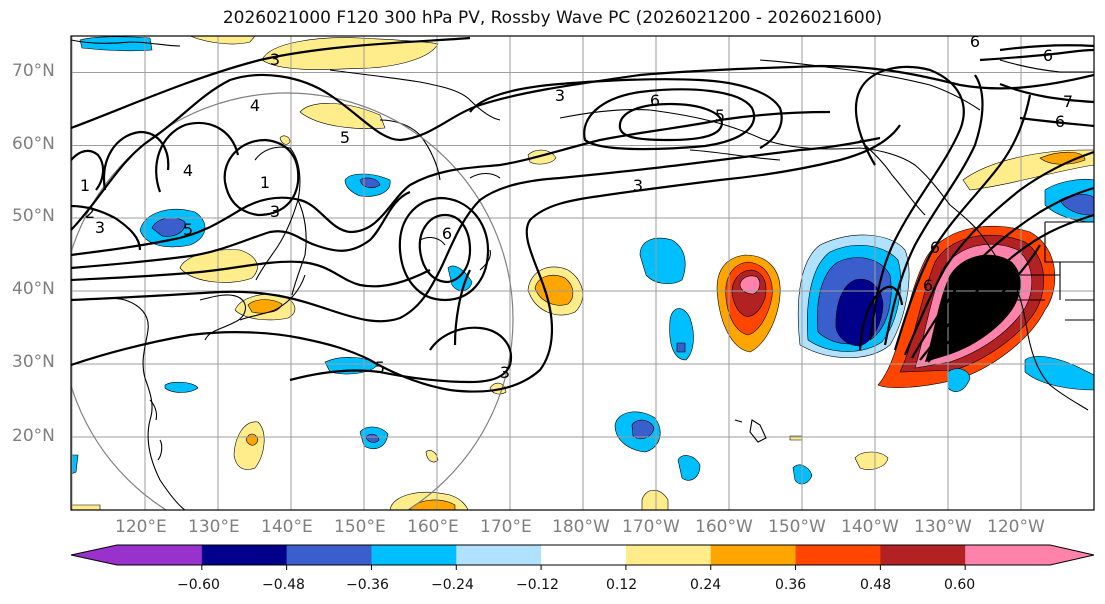 The height and width of the screenshot is (604, 1105). Describe the element at coordinates (506, 527) in the screenshot. I see `lon-label: 170°E` at that location.